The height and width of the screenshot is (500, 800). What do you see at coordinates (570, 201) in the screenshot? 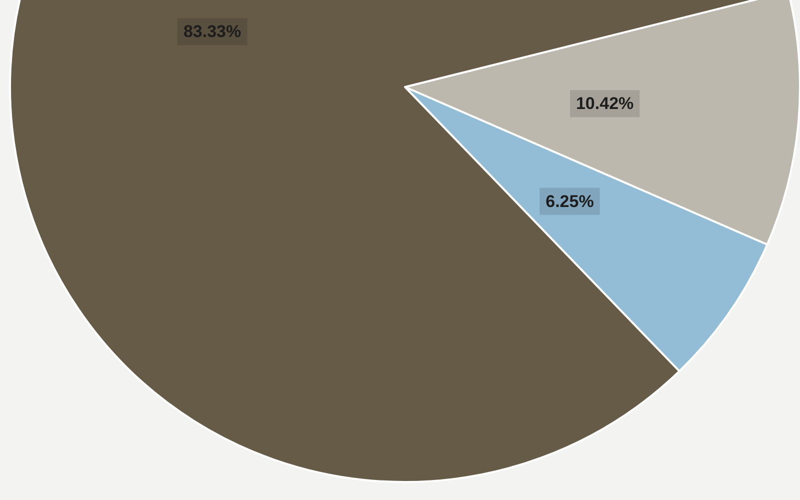
I see `data-label: 6.25%` at bounding box center [570, 201].